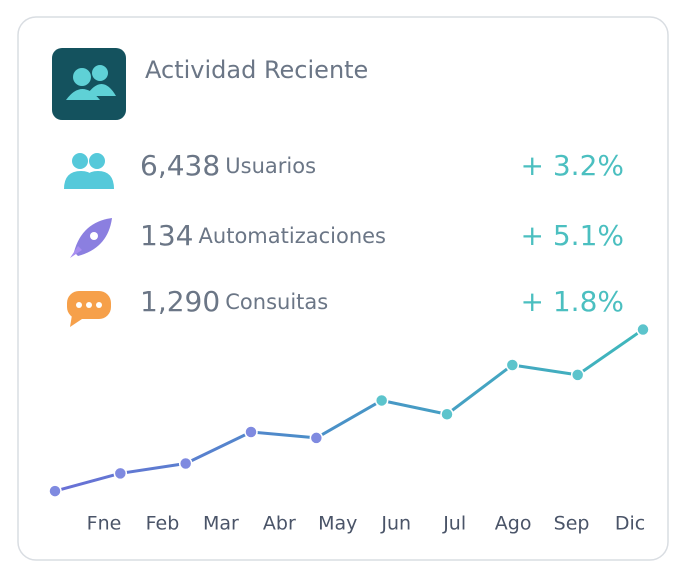  What do you see at coordinates (573, 235) in the screenshot?
I see `stat-change: + 5.1%` at bounding box center [573, 235].